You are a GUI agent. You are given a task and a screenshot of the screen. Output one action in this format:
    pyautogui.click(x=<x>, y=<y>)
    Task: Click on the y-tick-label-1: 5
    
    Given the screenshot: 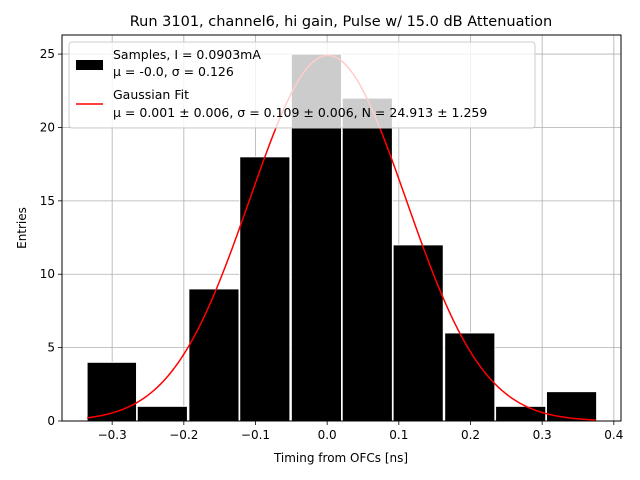 What is the action you would take?
    pyautogui.click(x=51, y=348)
    